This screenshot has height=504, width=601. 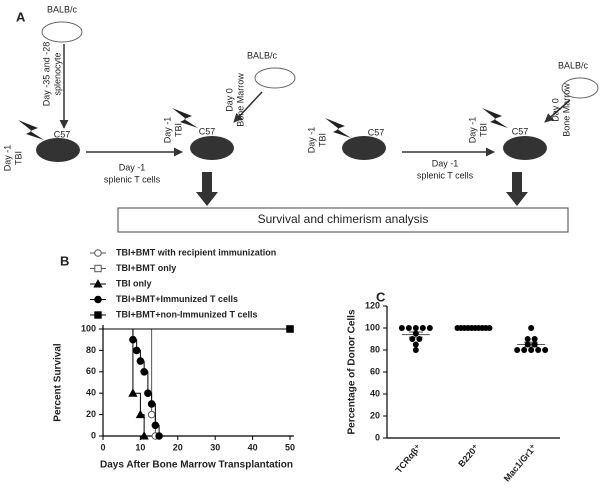 I want to click on y-tick-label: 120, so click(x=372, y=305).